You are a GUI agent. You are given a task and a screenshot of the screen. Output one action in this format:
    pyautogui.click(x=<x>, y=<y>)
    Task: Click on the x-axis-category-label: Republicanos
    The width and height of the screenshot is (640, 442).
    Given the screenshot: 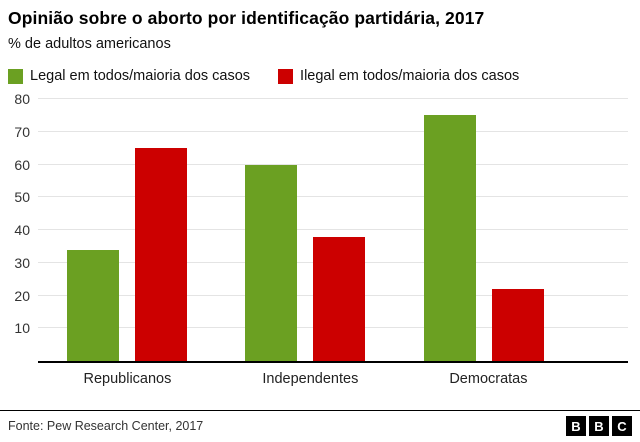 What is the action you would take?
    pyautogui.click(x=127, y=379)
    